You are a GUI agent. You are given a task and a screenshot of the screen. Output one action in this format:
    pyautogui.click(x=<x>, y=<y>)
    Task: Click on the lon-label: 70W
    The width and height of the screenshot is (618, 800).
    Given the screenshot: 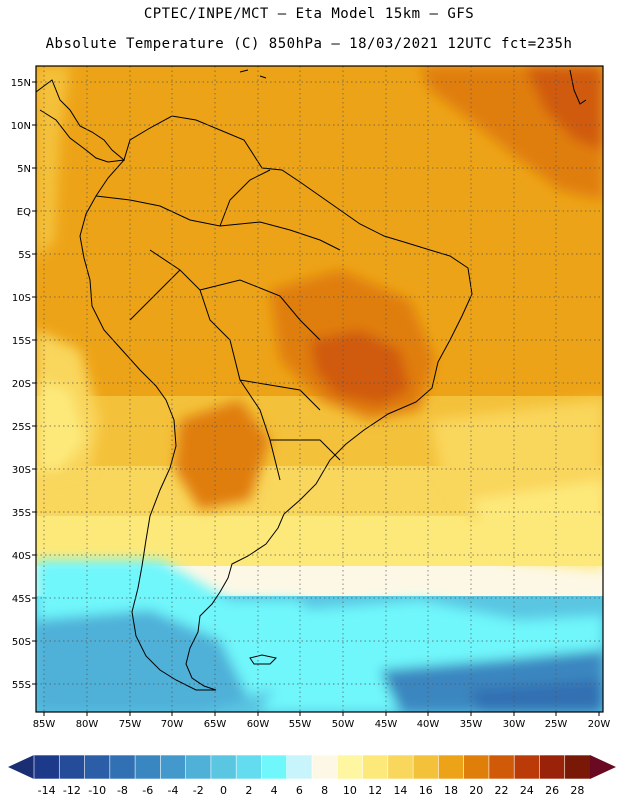 What is the action you would take?
    pyautogui.click(x=172, y=724)
    